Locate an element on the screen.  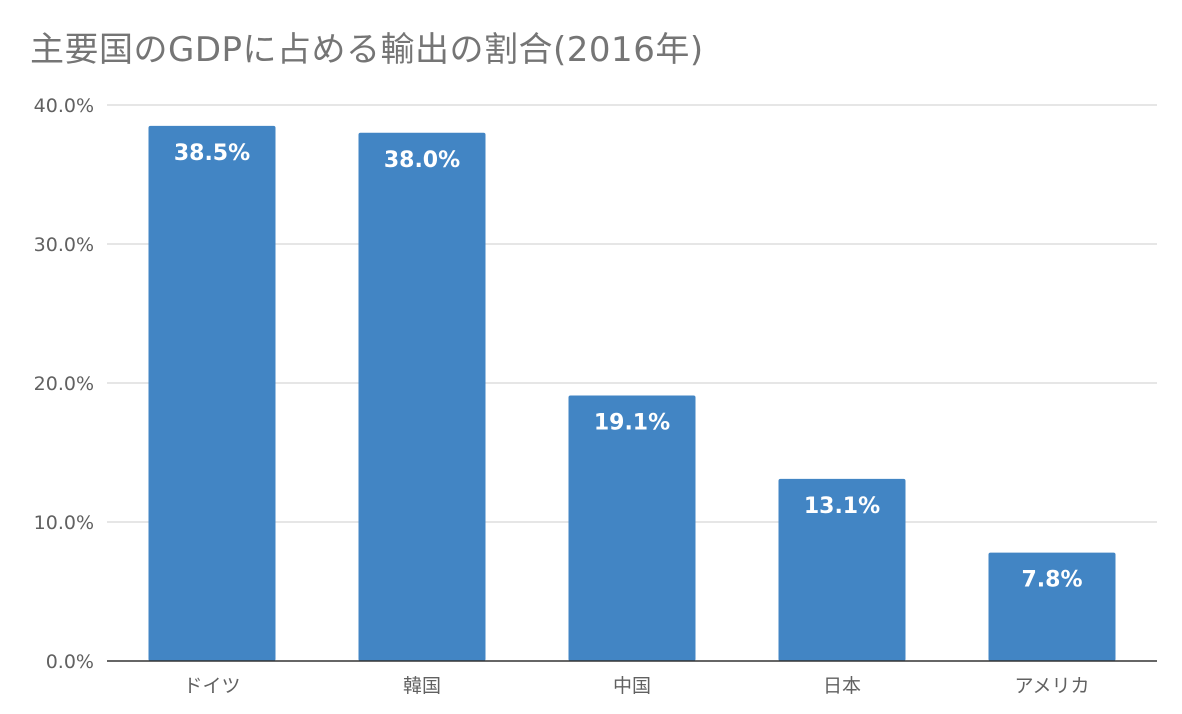
x-tick-label: ドイツ is located at coordinates (211, 686).